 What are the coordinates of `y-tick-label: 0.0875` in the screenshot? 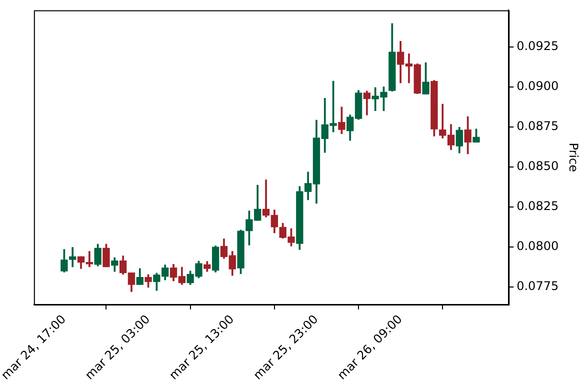 It's located at (537, 126).